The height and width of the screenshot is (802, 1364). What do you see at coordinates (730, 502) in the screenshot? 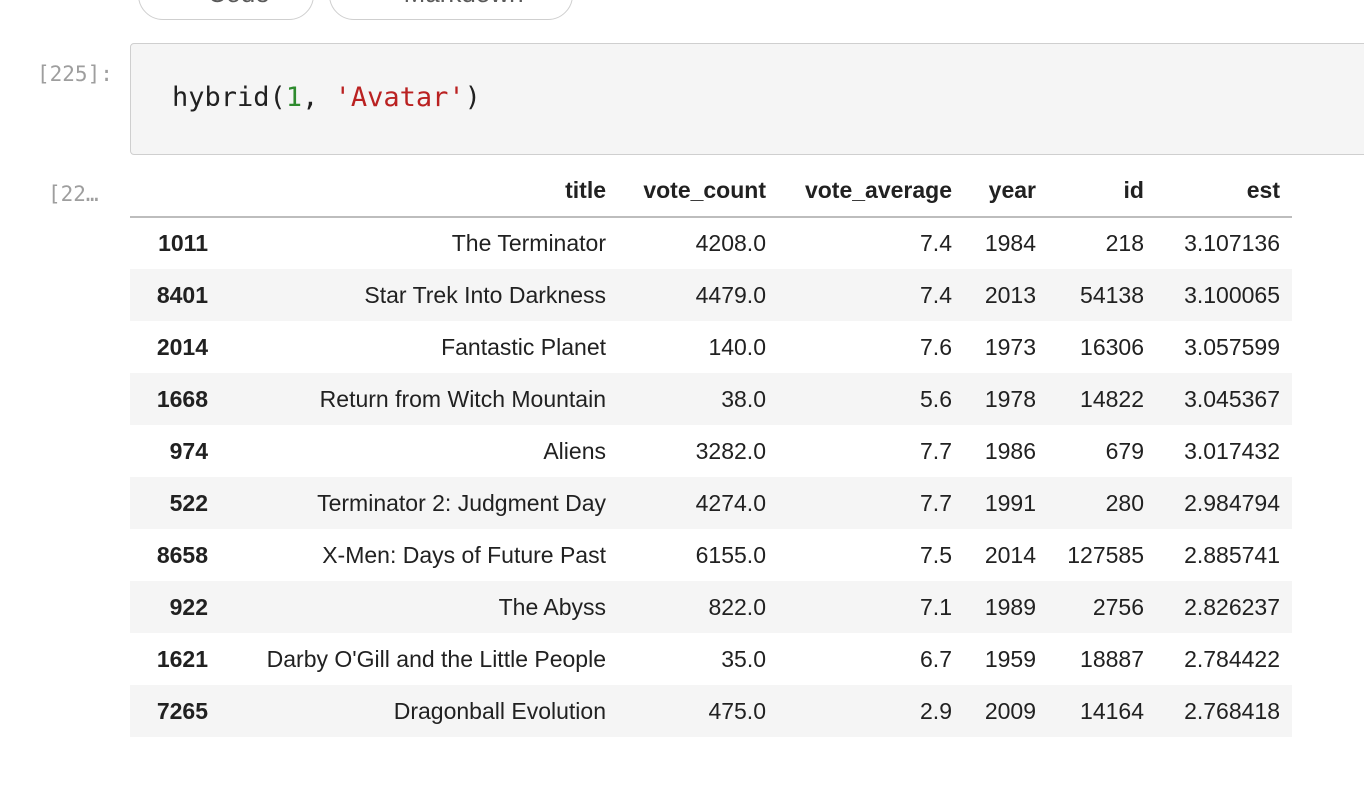
I see `cell-vote-count: 4274.0` at bounding box center [730, 502].